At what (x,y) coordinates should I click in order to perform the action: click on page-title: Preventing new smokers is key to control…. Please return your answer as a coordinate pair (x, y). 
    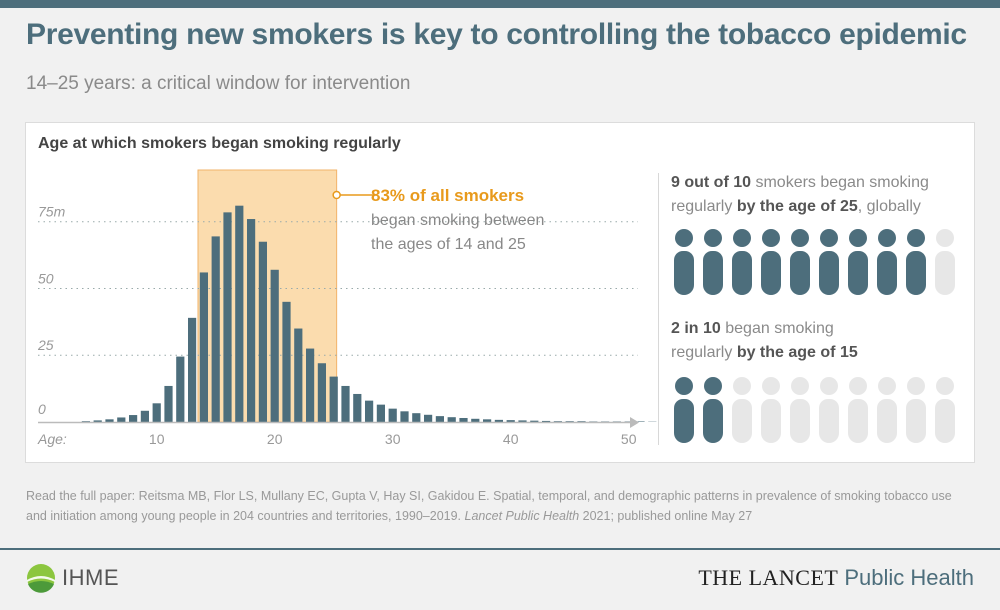
    Looking at the image, I should click on (496, 34).